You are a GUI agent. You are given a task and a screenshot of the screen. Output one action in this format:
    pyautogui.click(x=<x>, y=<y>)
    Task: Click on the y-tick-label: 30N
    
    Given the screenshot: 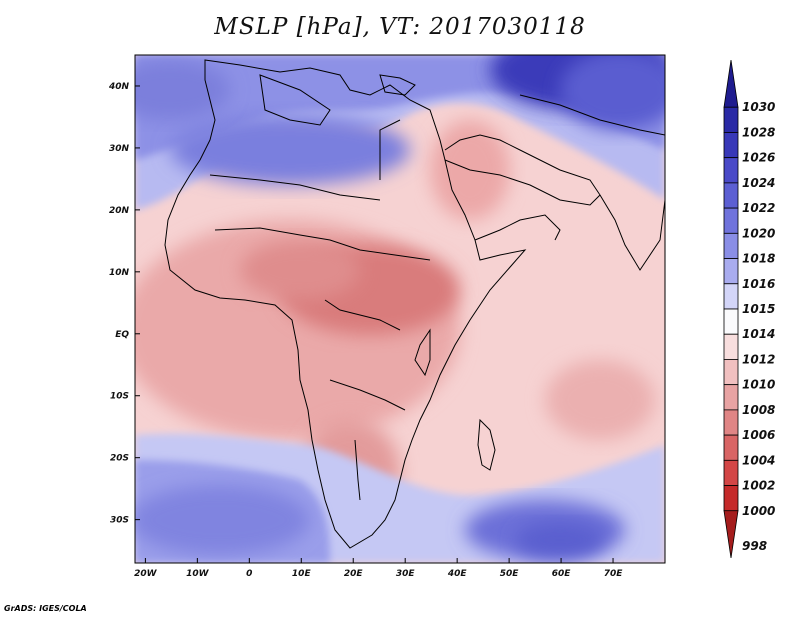 What is the action you would take?
    pyautogui.click(x=119, y=149)
    